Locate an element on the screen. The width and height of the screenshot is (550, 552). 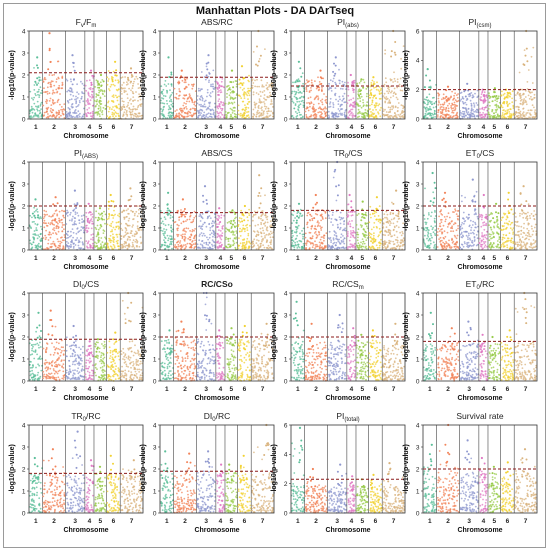
y-tick-label: 0 is located at coordinates (286, 119).